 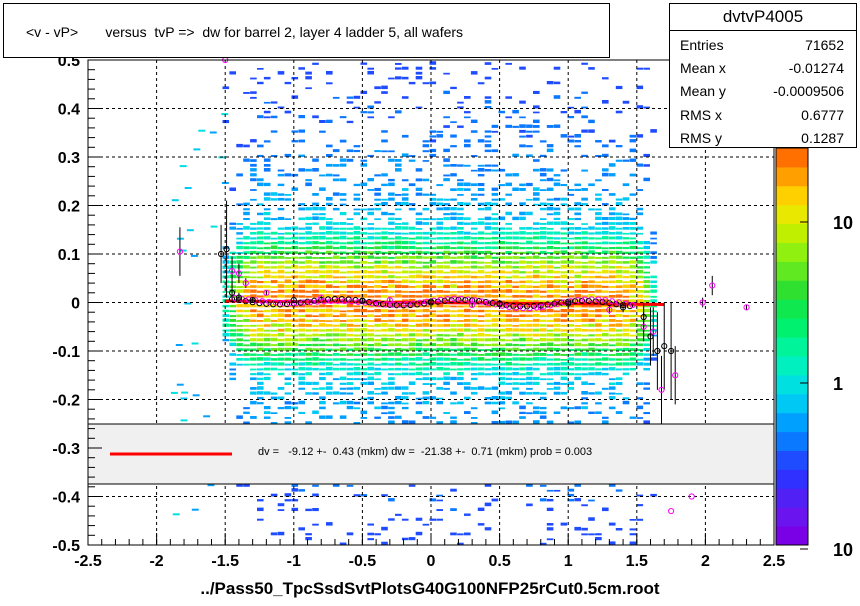 What do you see at coordinates (792, 309) in the screenshot?
I see `palette-swatch` at bounding box center [792, 309].